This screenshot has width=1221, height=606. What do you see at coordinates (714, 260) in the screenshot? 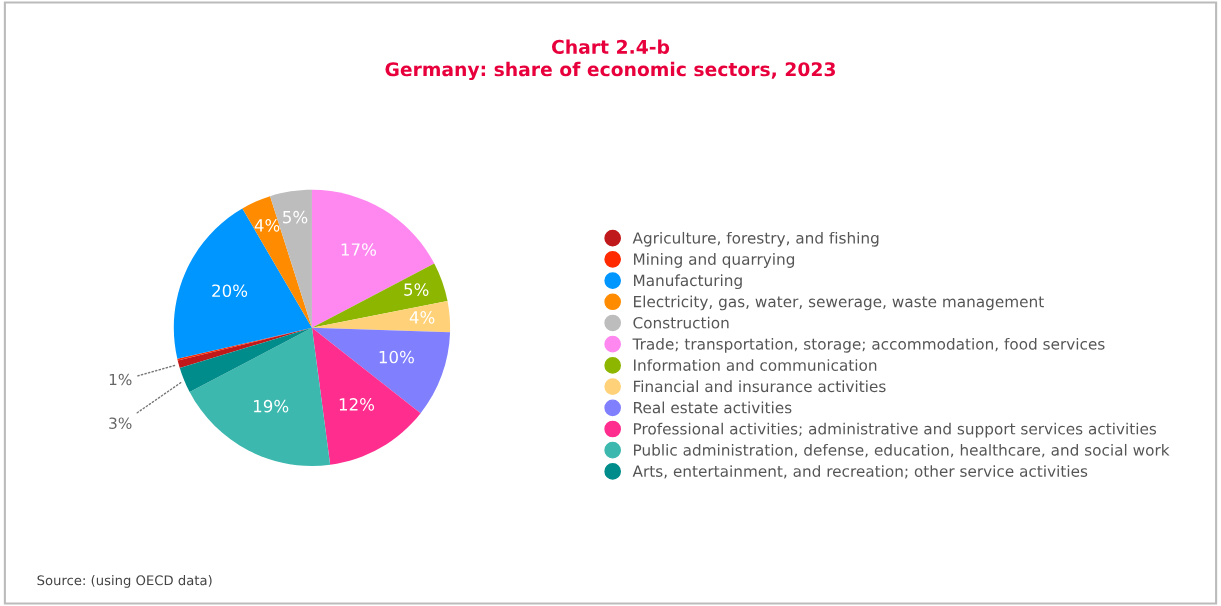
I see `legend-label: Mining and quarrying` at bounding box center [714, 260].